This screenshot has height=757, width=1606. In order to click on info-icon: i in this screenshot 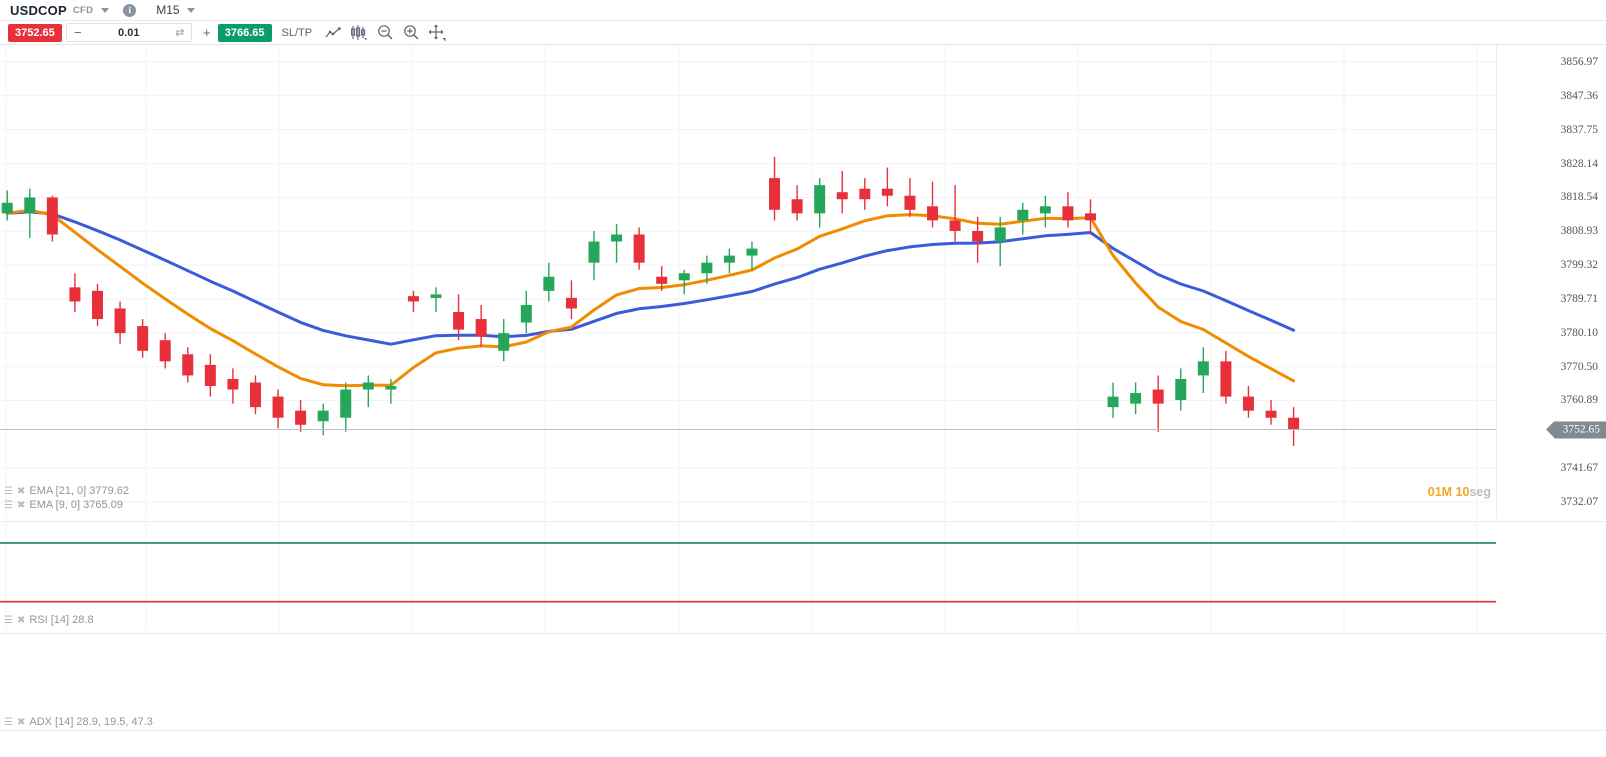, I will do `click(130, 10)`.